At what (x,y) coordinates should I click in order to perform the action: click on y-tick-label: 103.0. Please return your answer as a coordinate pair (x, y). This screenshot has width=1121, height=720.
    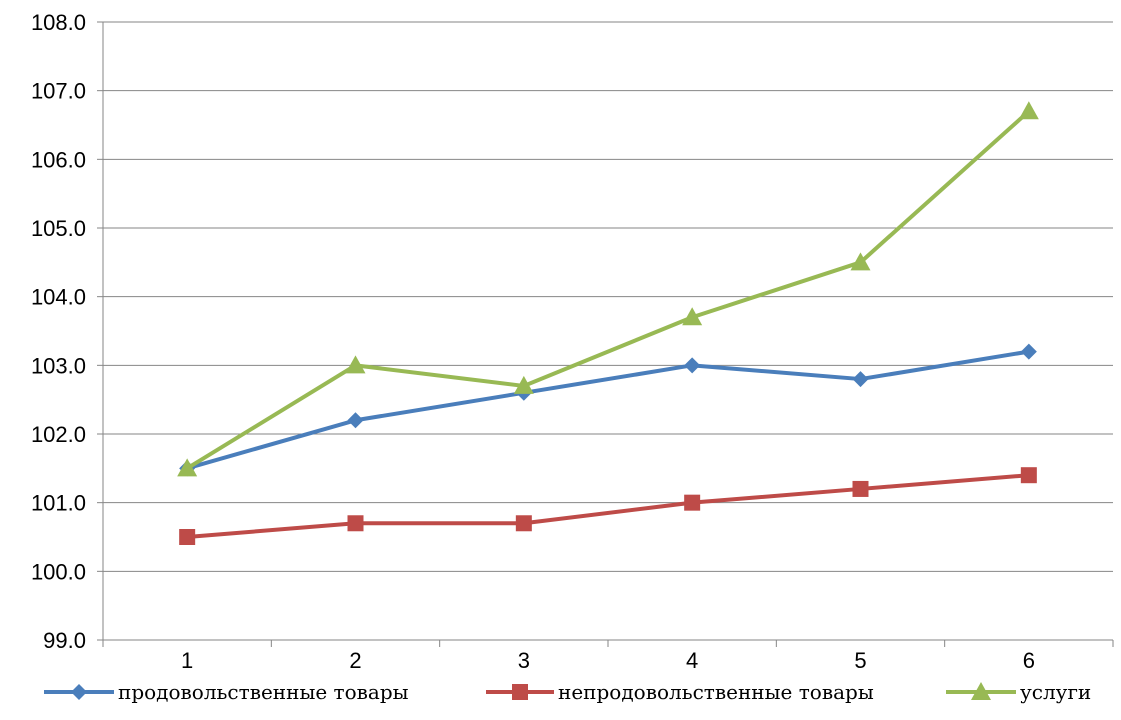
    Looking at the image, I should click on (58, 365).